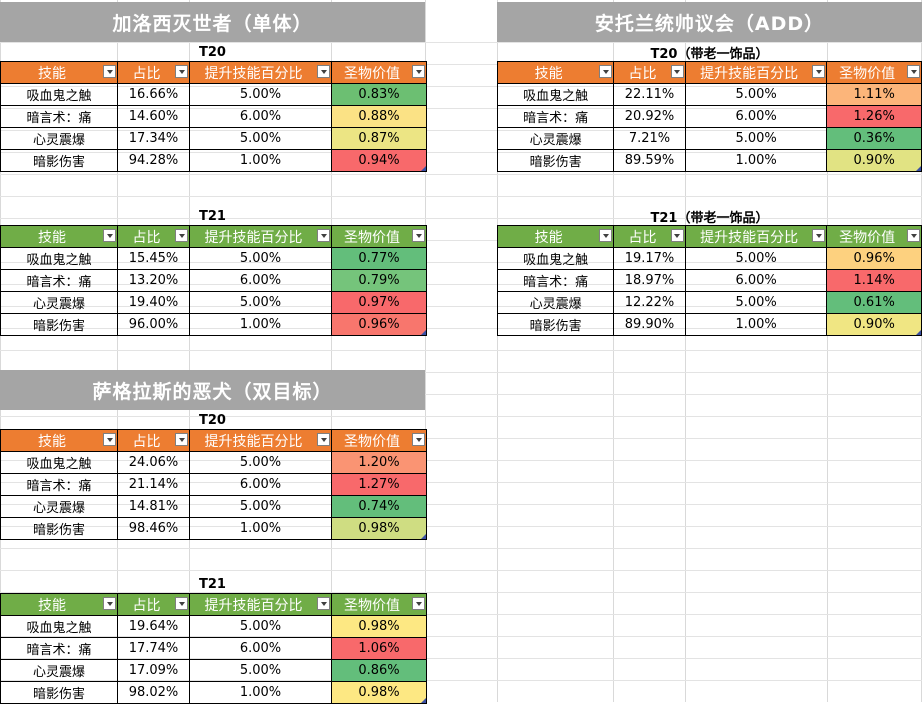  What do you see at coordinates (649, 280) in the screenshot?
I see `share-cell: 18.97%` at bounding box center [649, 280].